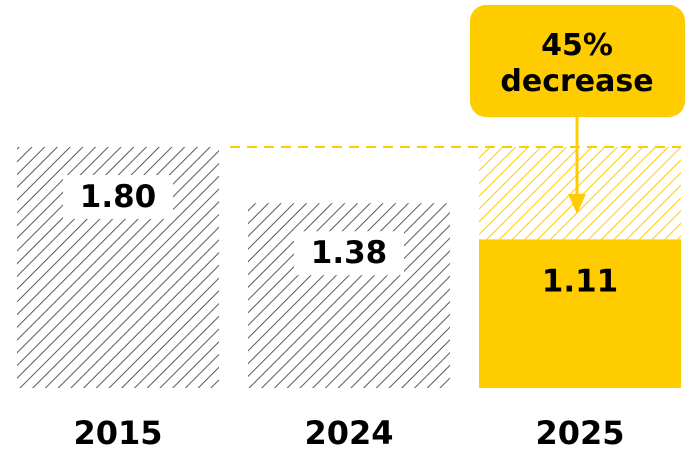 This screenshot has height=449, width=695. I want to click on x-tick-label-2024: 2024, so click(348, 431).